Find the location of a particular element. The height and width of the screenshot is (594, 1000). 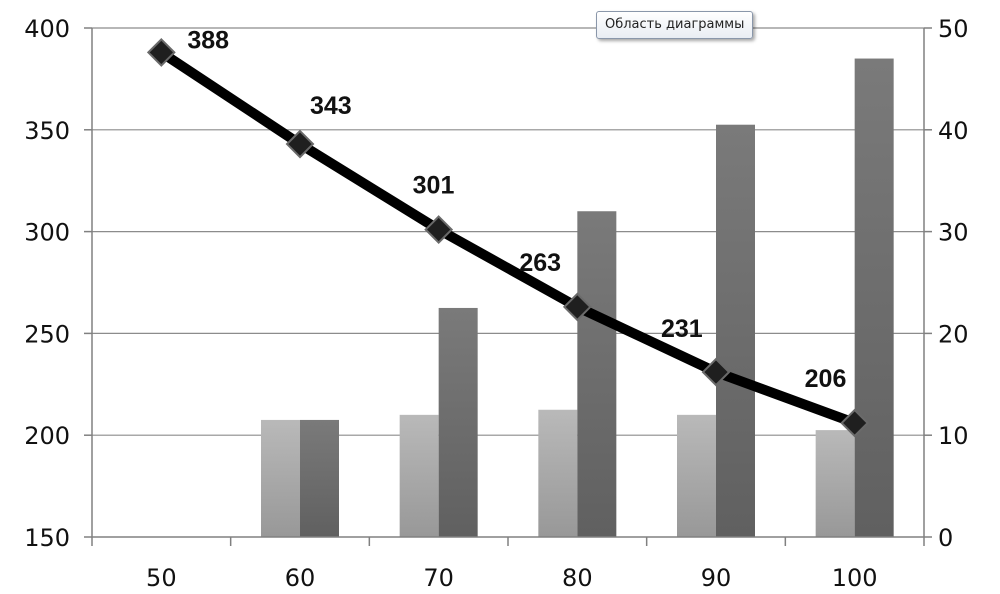

y-right-tick-label: 20 is located at coordinates (953, 334).